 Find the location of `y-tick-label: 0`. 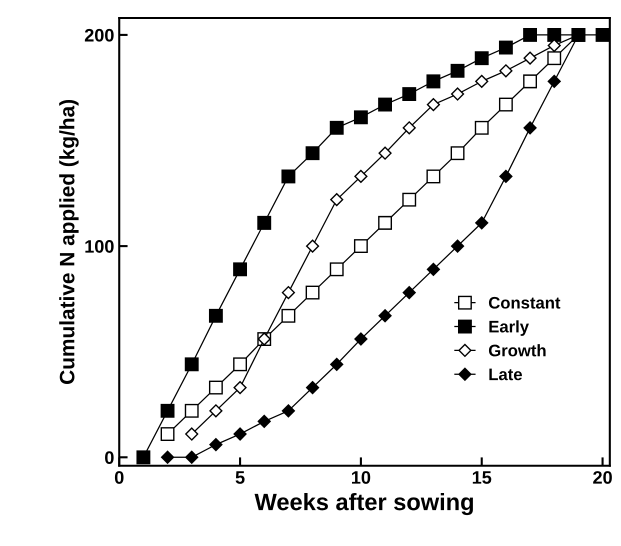

y-tick-label: 0 is located at coordinates (109, 457).